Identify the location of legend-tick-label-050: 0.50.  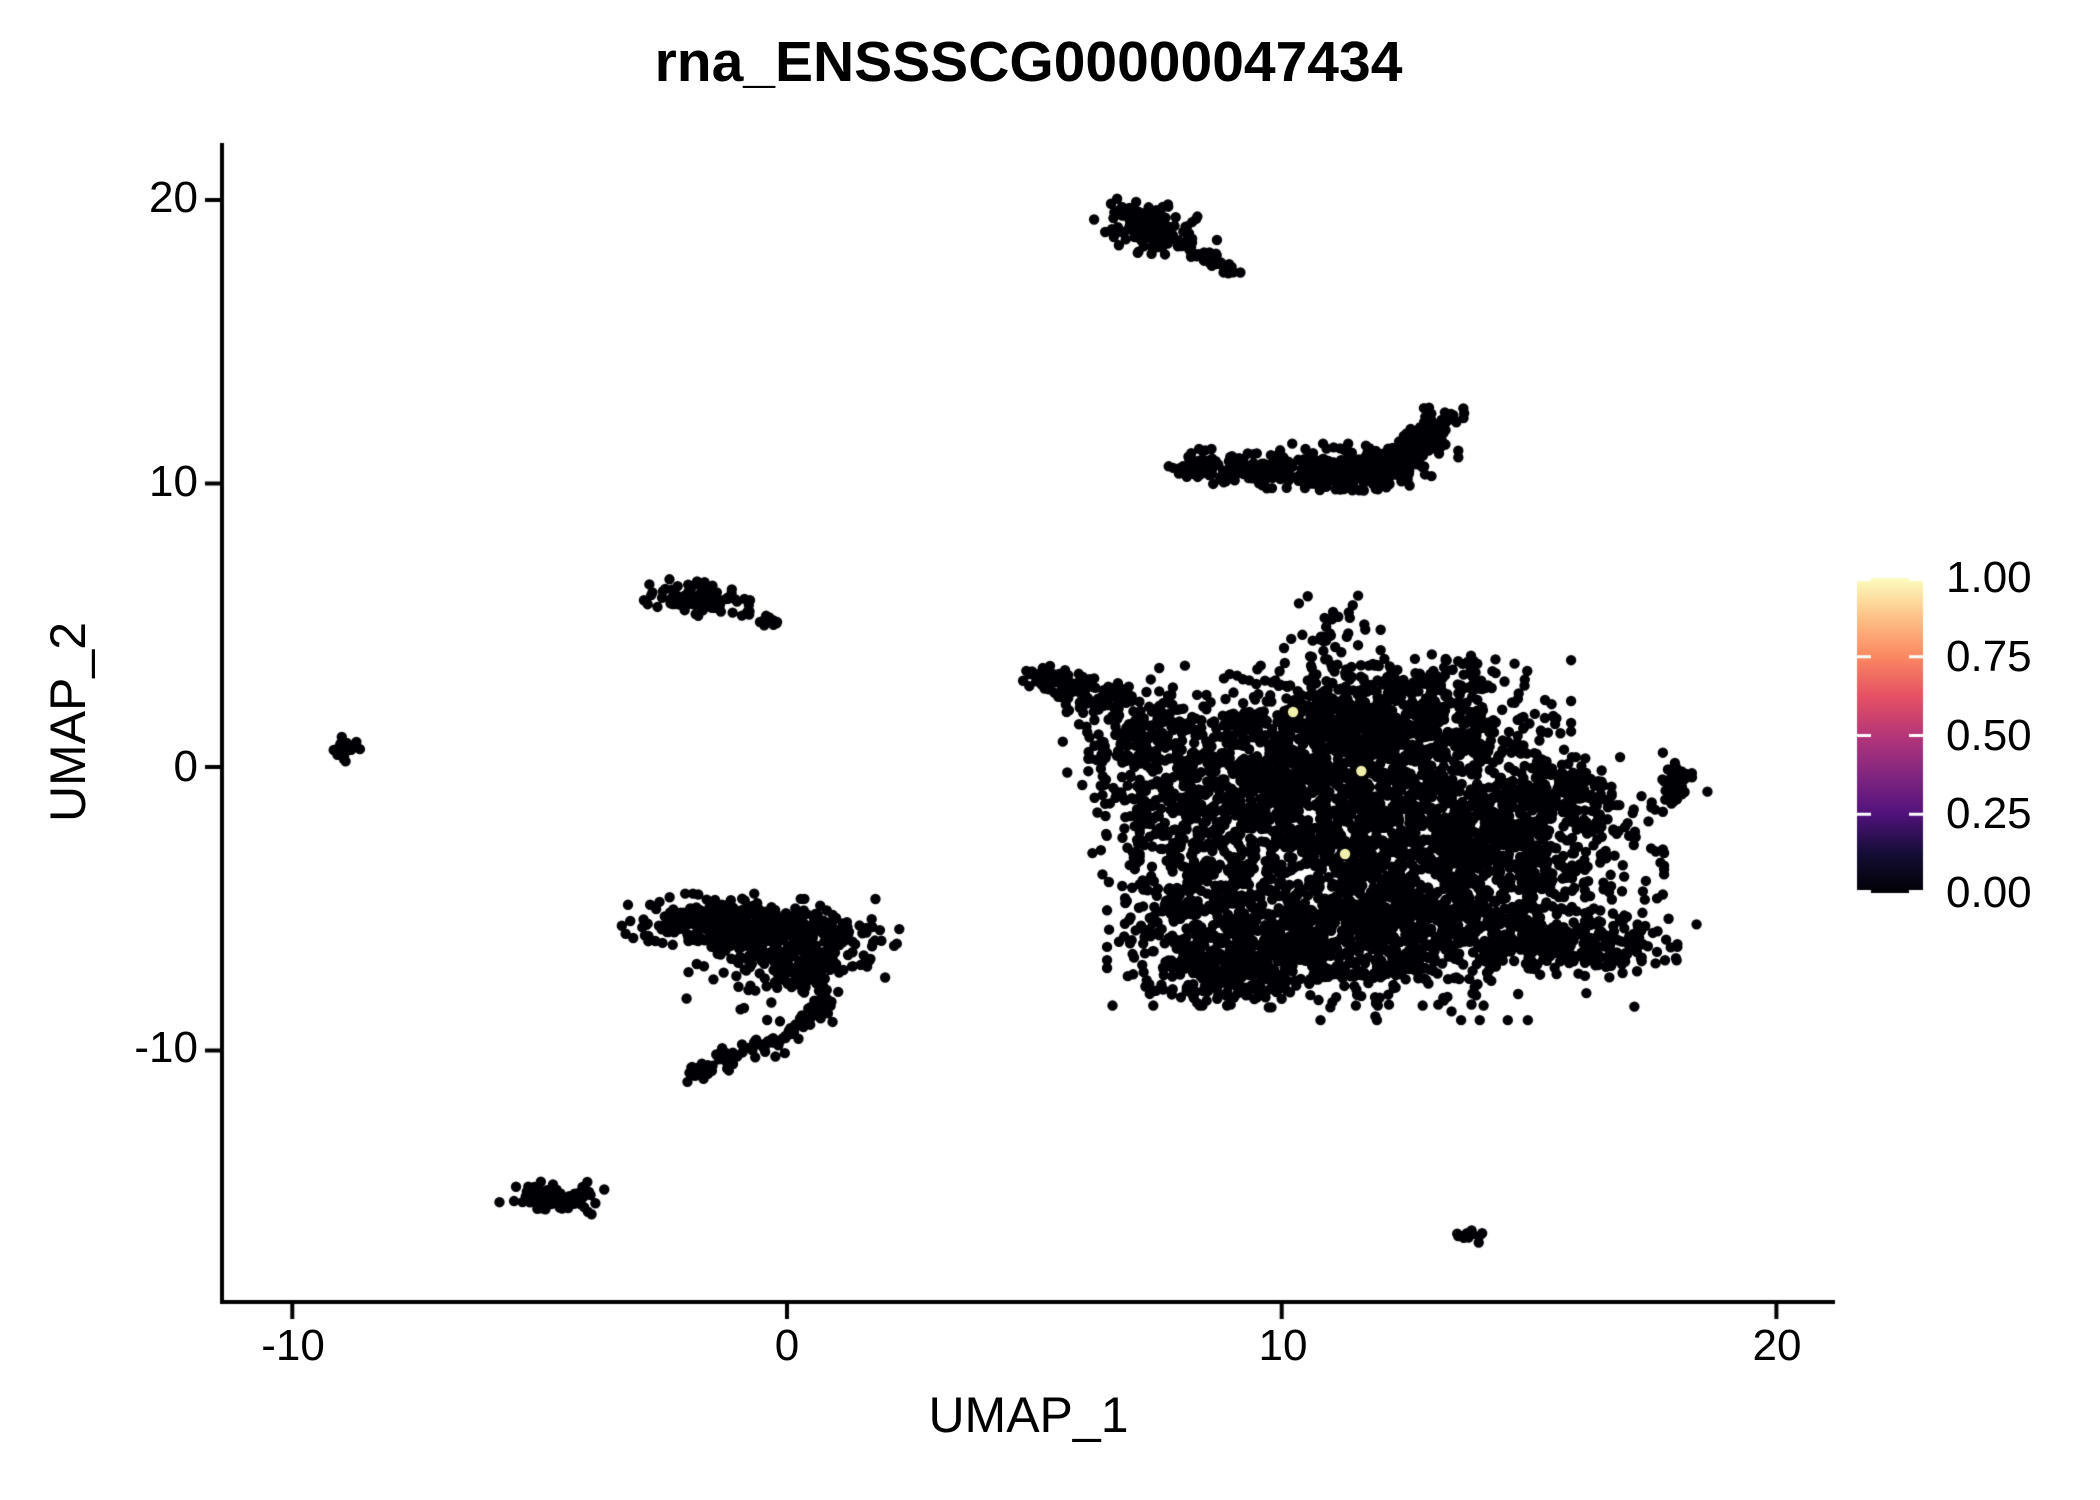
(1989, 735).